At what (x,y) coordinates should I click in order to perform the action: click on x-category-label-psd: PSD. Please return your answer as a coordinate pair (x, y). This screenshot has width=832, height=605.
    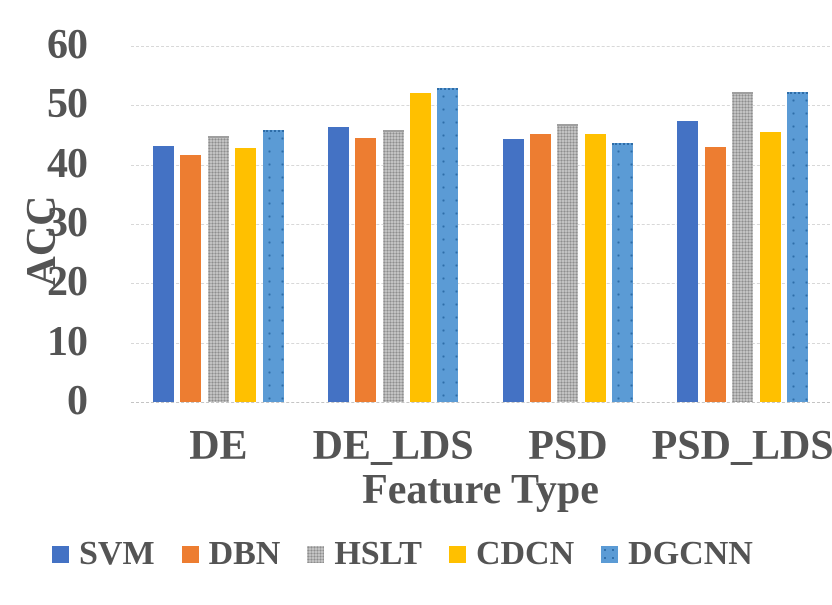
    Looking at the image, I should click on (568, 446).